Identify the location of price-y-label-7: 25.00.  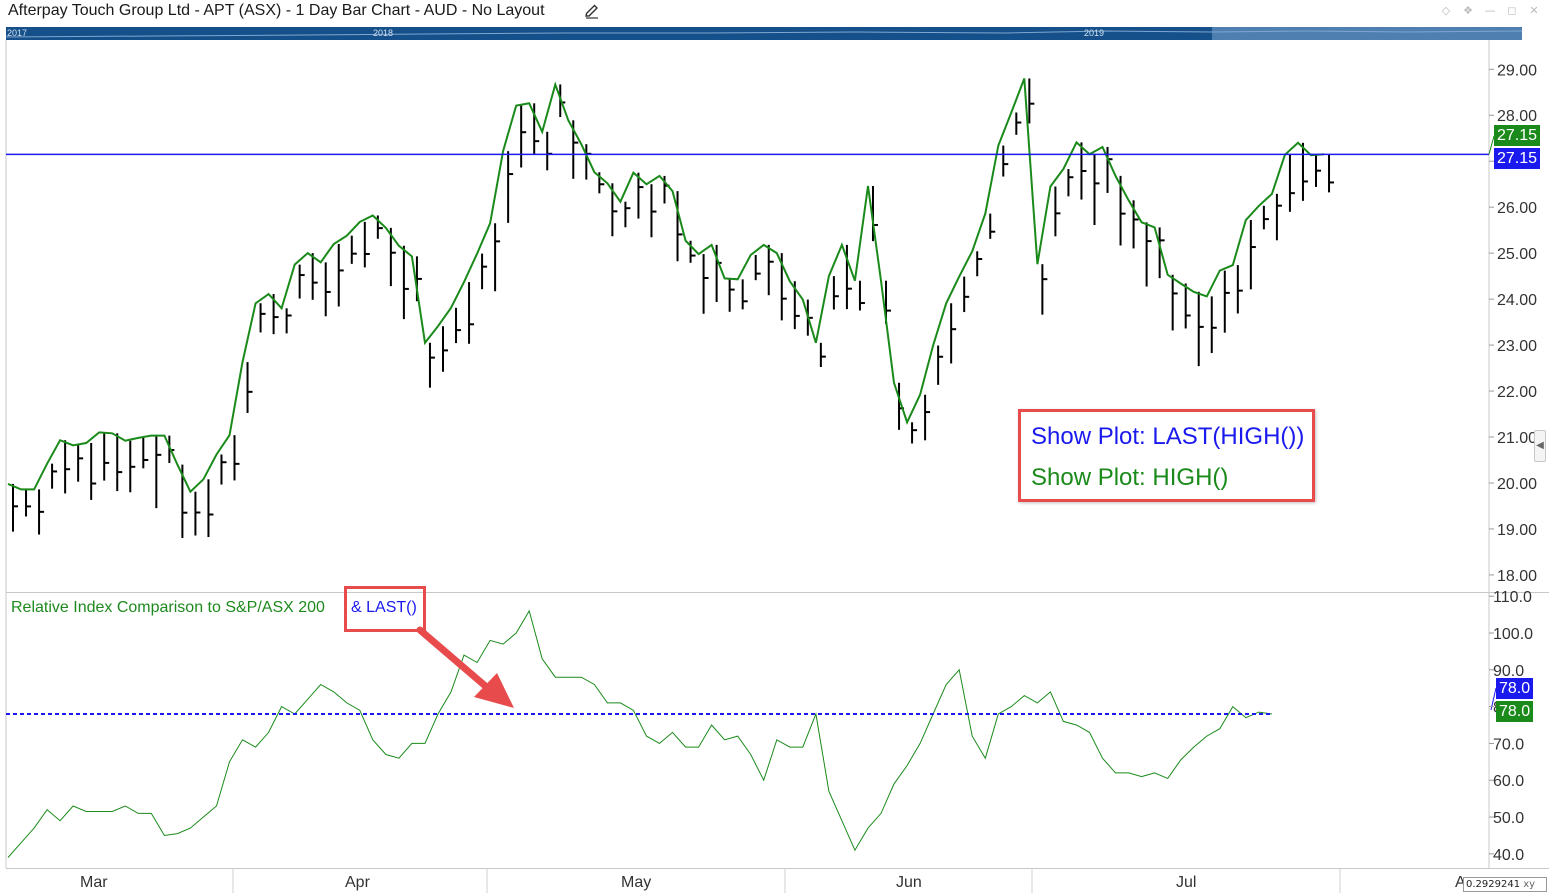
(1517, 254).